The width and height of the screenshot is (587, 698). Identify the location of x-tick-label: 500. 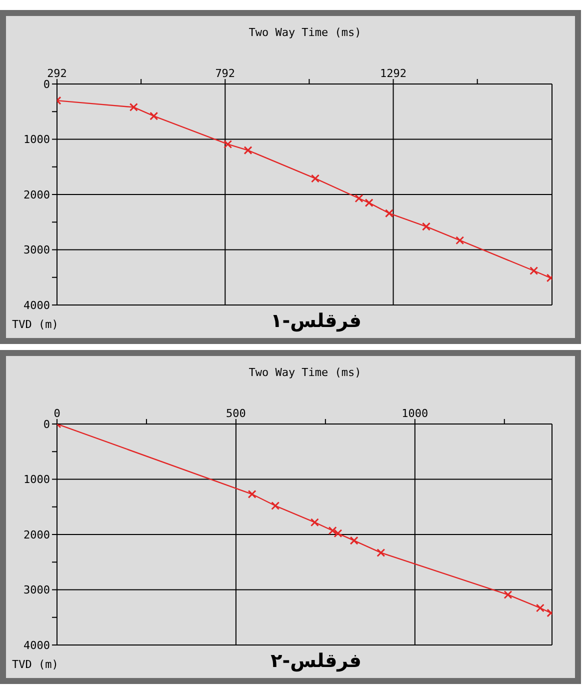
(236, 413).